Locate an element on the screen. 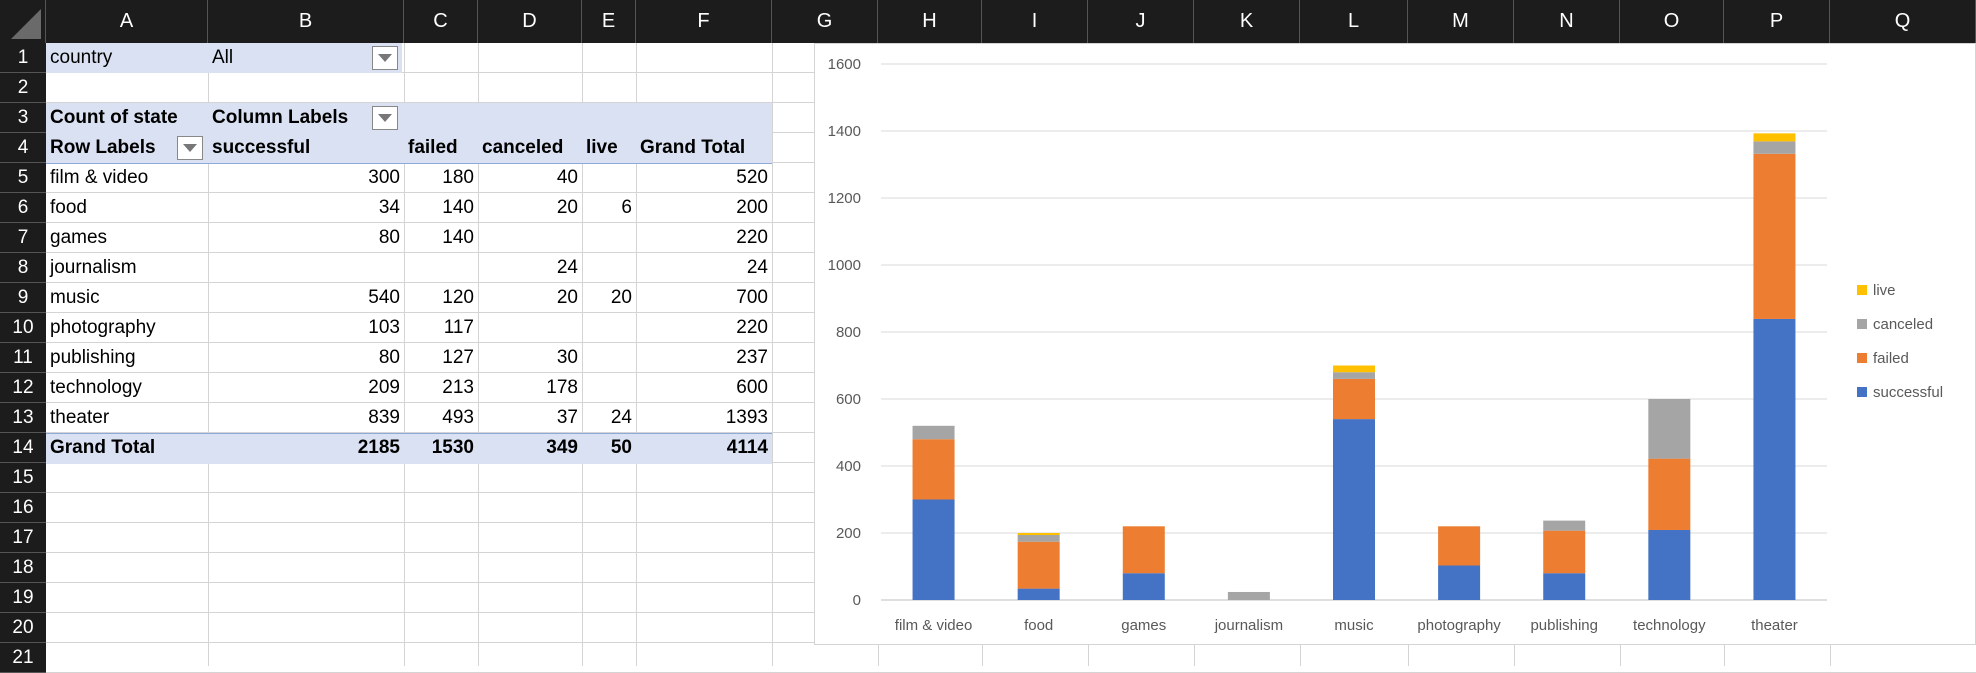 The width and height of the screenshot is (1976, 673). column-header-f: F is located at coordinates (704, 21).